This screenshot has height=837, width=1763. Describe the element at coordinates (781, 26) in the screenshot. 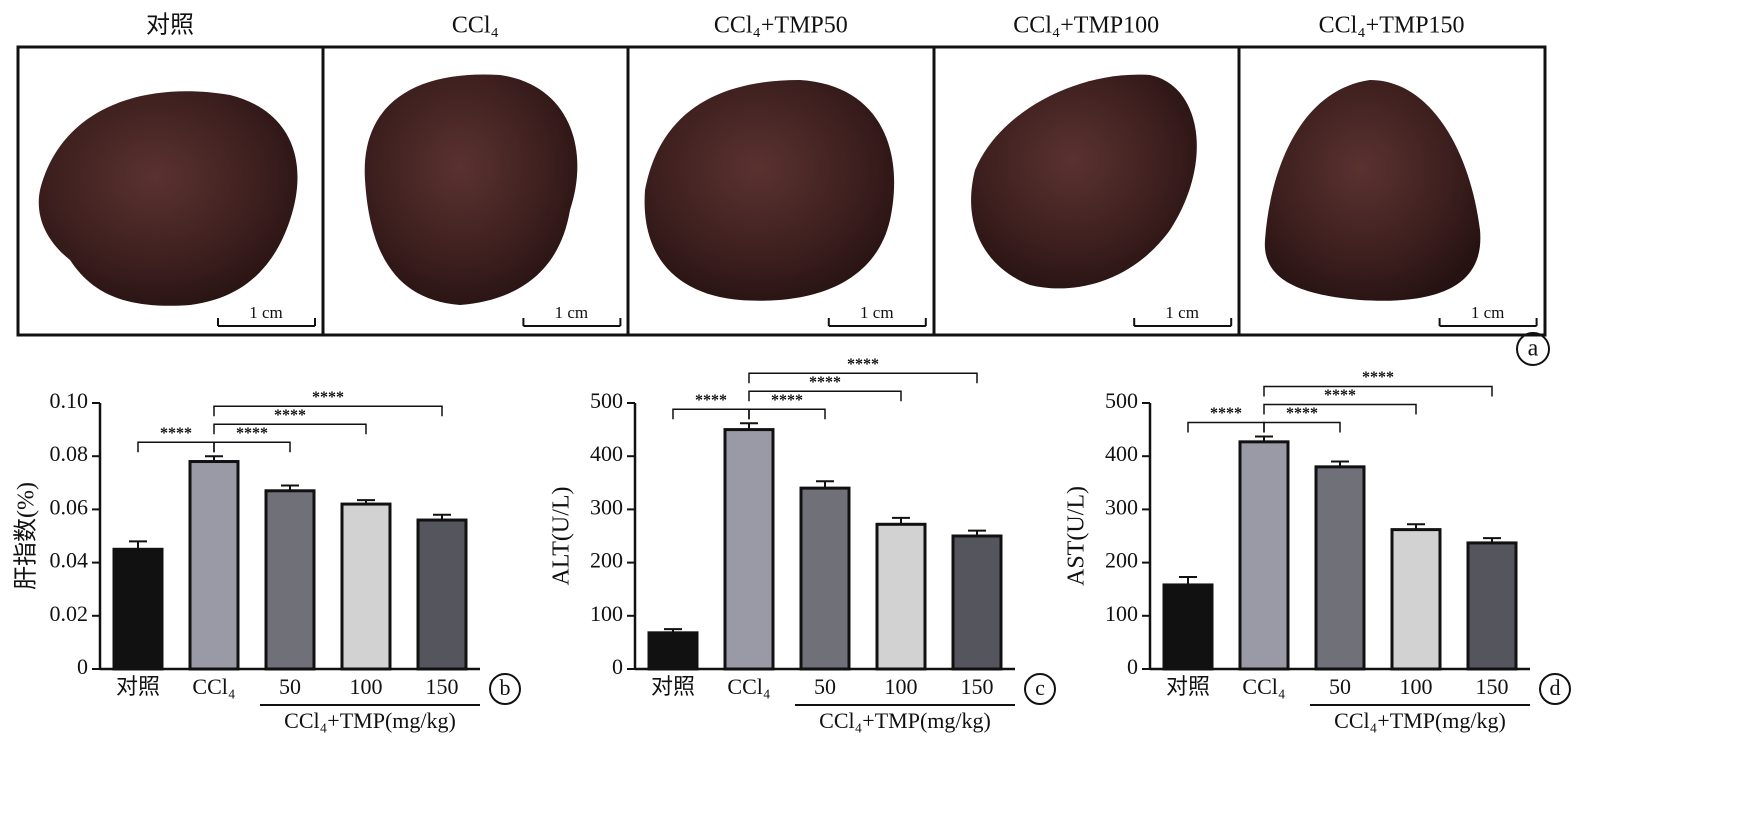

I see `photo-title: CCl₄+TMP50` at that location.